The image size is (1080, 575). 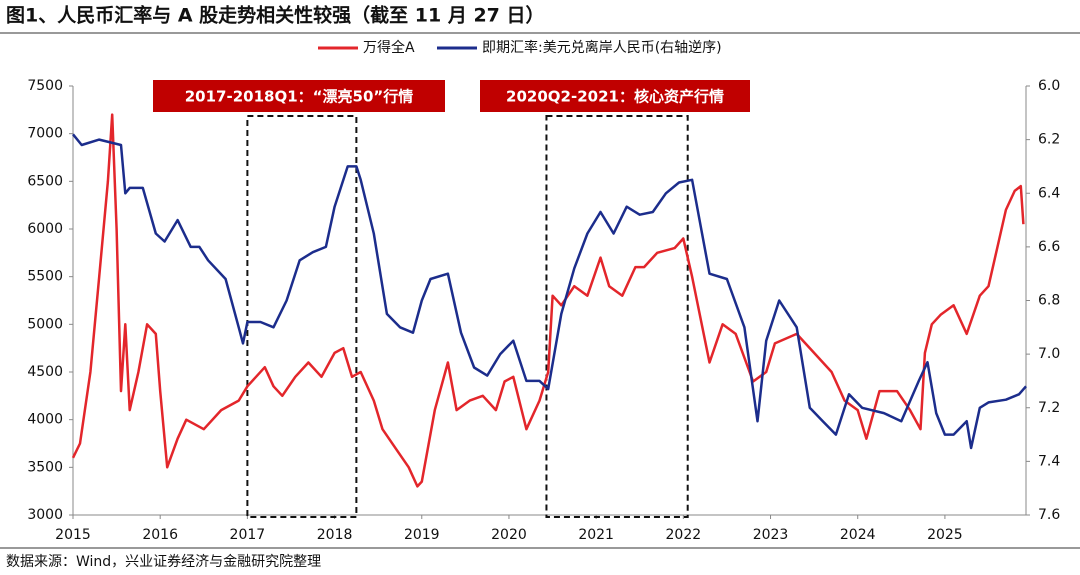 What do you see at coordinates (73, 535) in the screenshot?
I see `x-tick-label: 2015` at bounding box center [73, 535].